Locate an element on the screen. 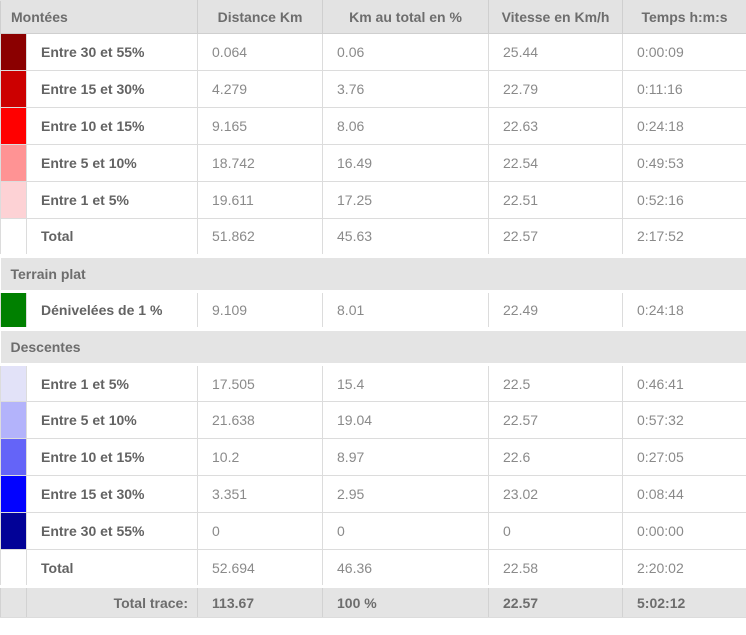 The width and height of the screenshot is (746, 635). distance-value: 18.742 is located at coordinates (260, 163).